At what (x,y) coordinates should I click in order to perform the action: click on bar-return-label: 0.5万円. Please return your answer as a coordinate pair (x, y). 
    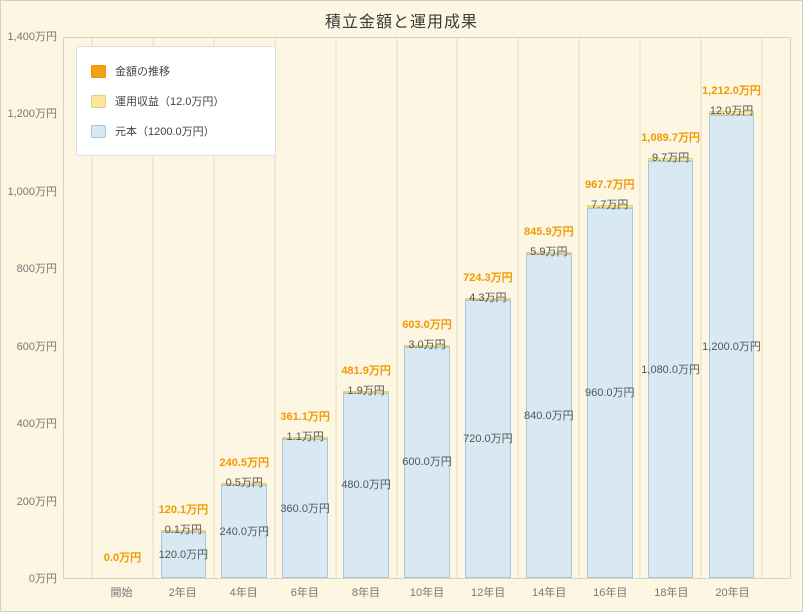
    Looking at the image, I should click on (244, 483).